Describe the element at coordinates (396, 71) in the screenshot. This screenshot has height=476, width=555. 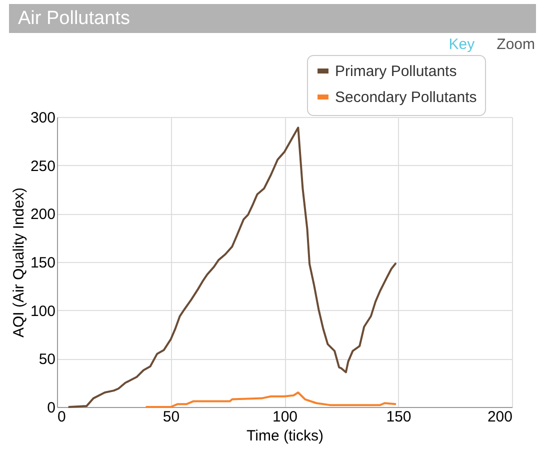
I see `legend-label: Primary Pollutants` at that location.